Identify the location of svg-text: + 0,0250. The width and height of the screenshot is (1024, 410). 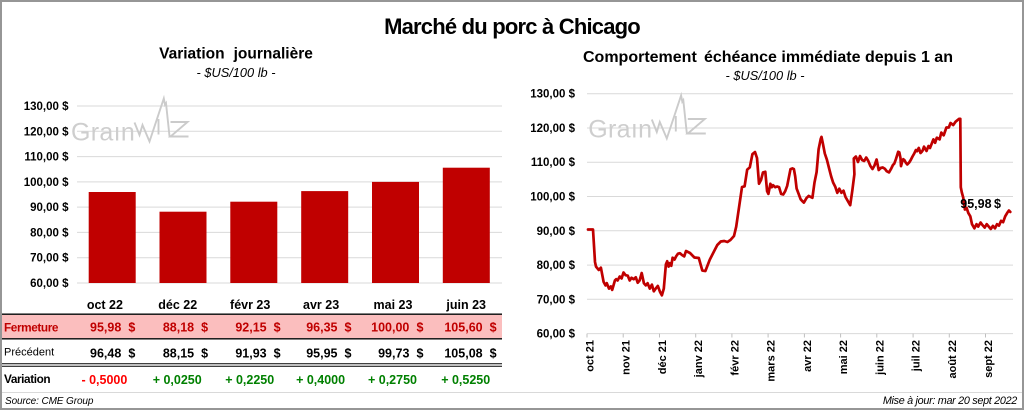
(177, 380).